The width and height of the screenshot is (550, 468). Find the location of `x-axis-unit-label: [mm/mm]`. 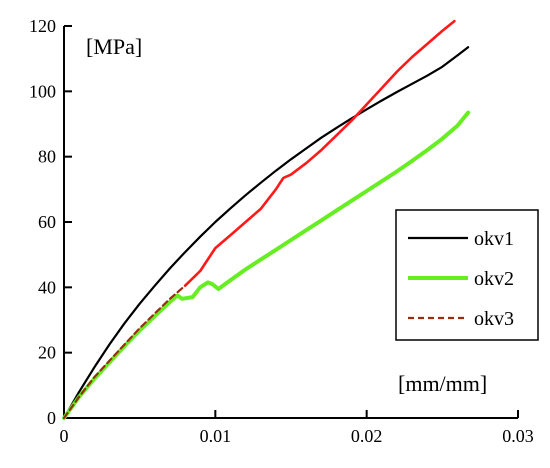

x-axis-unit-label: [mm/mm] is located at coordinates (442, 383).